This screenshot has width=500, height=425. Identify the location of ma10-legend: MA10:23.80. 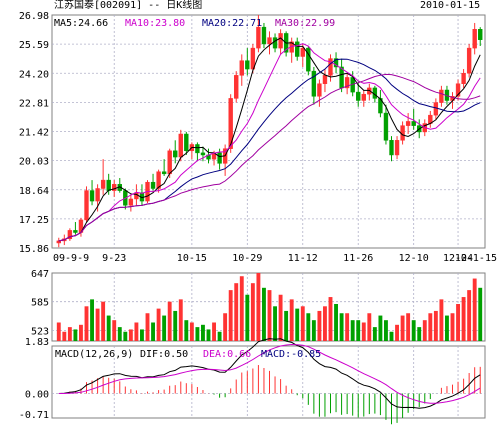
(155, 23).